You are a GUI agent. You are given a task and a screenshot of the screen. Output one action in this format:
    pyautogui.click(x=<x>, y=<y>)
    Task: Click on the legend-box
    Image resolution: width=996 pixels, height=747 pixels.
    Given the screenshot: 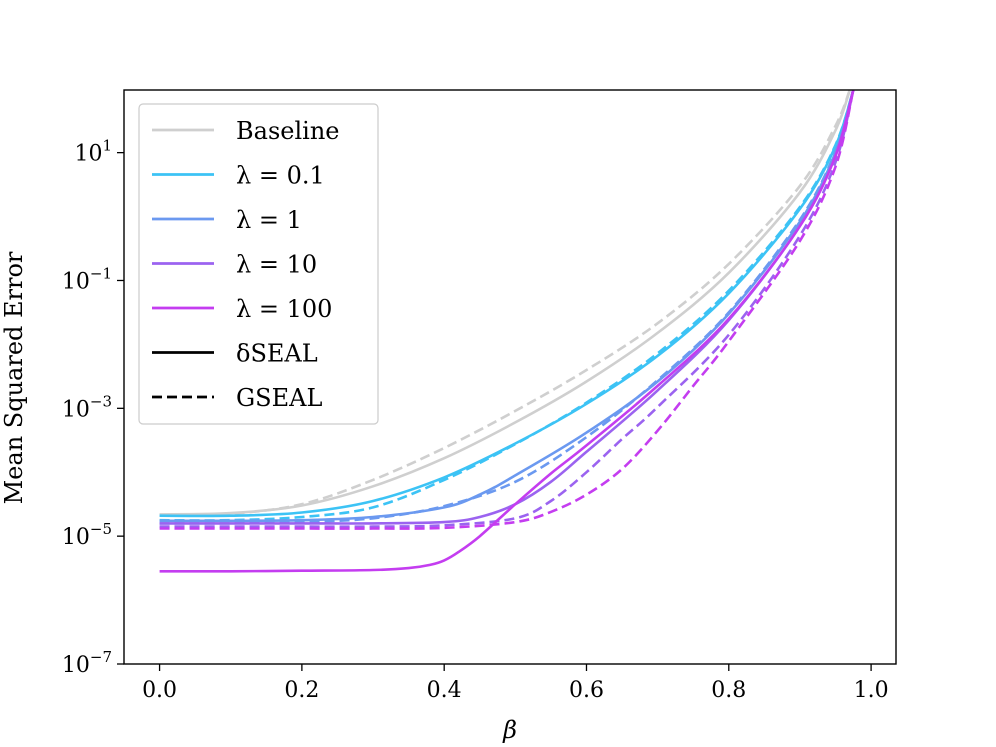 What is the action you would take?
    pyautogui.click(x=258, y=264)
    